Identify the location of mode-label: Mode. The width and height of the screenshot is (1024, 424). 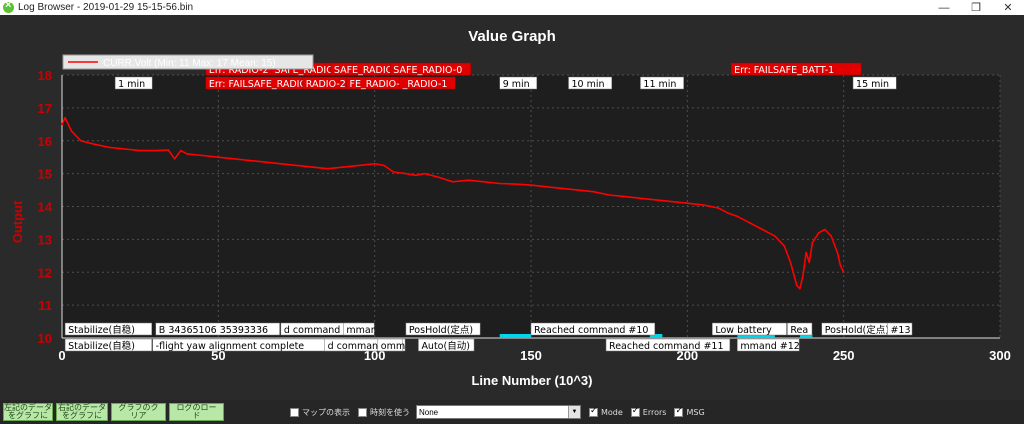
(612, 412).